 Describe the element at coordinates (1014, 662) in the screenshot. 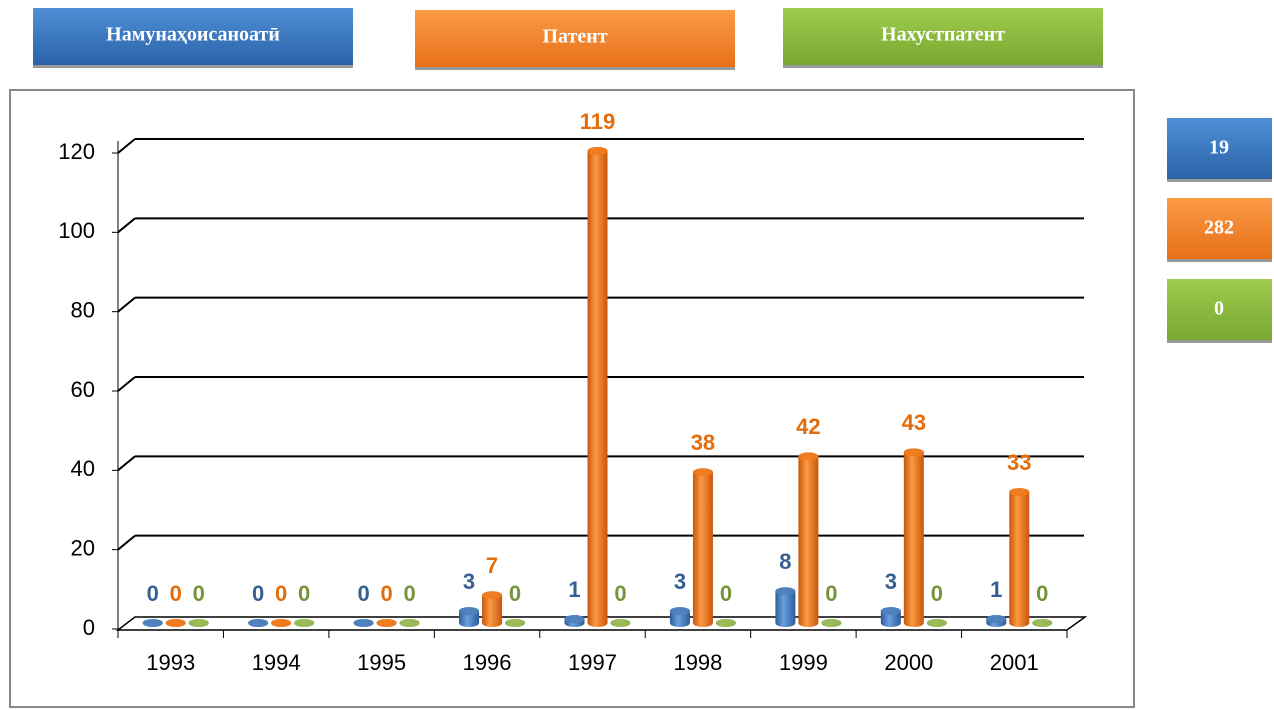

I see `x-tick-label: 2001` at that location.